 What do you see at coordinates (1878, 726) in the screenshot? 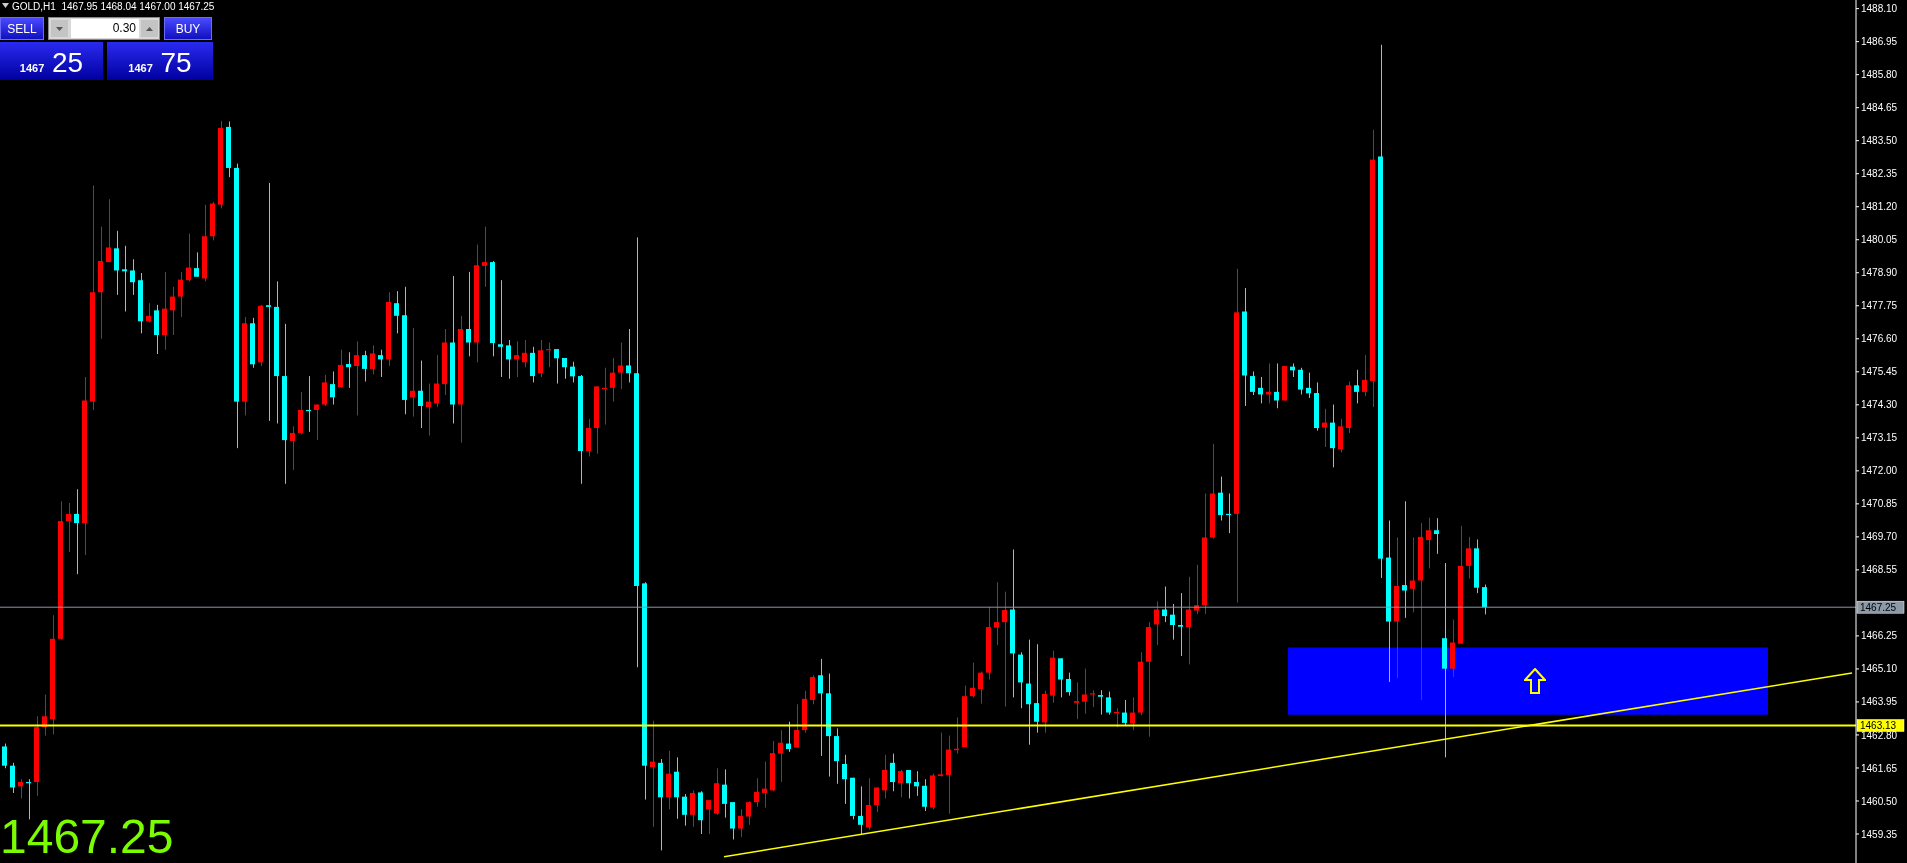
I see `ref-line-label: 1463.13` at bounding box center [1878, 726].